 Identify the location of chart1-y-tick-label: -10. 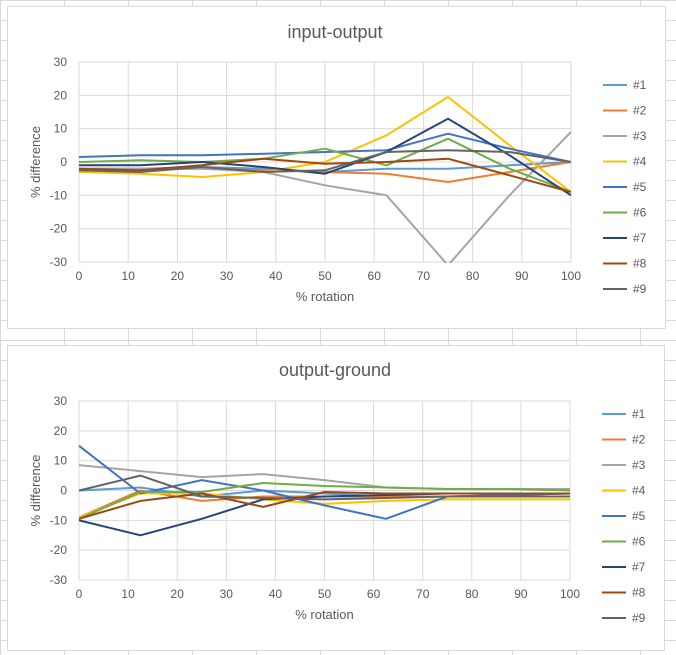
(59, 195).